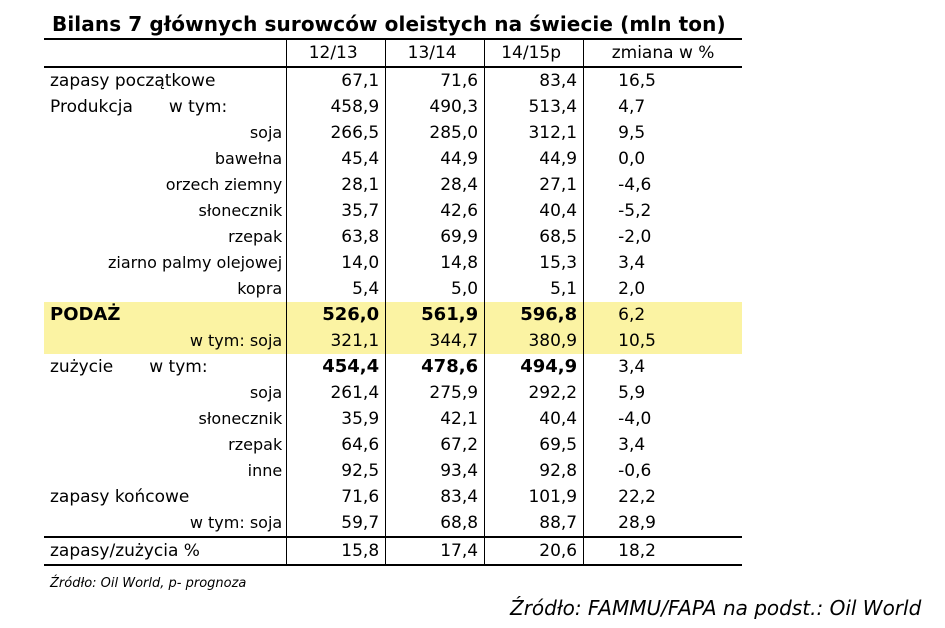  Describe the element at coordinates (534, 237) in the screenshot. I see `value-cell: 68,5` at that location.